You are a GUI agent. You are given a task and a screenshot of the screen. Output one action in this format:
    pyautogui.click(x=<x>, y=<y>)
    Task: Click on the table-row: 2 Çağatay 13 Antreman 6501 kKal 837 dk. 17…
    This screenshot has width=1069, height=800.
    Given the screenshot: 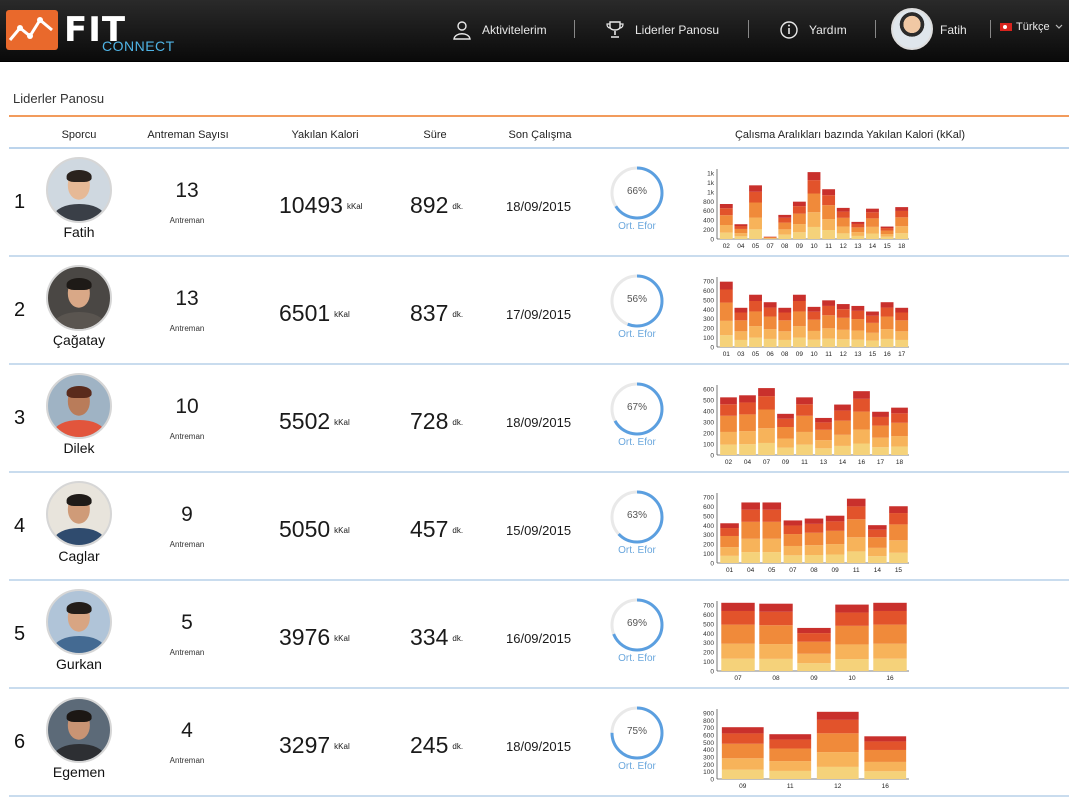 What is the action you would take?
    pyautogui.click(x=539, y=311)
    